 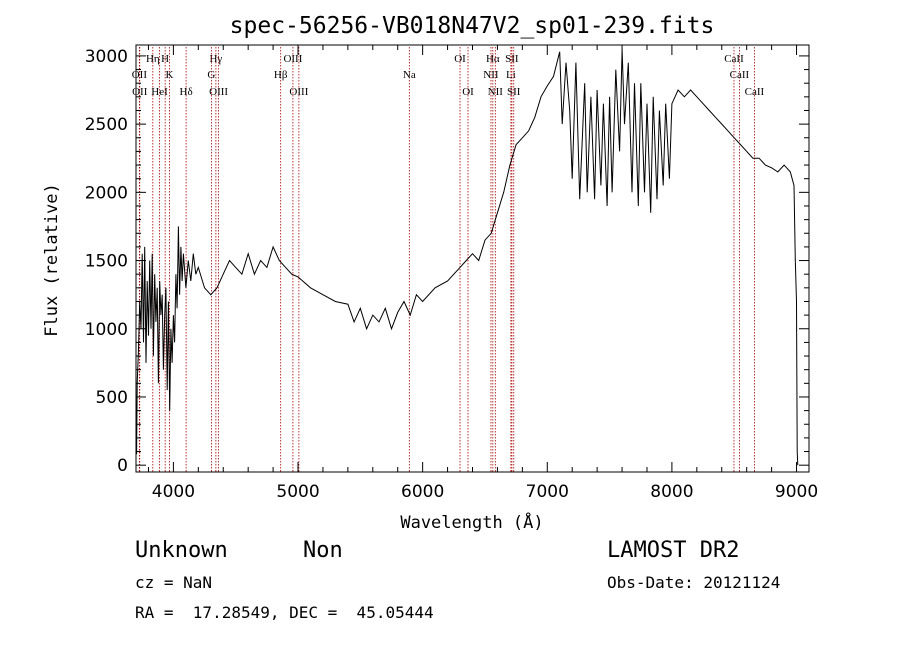 What do you see at coordinates (186, 92) in the screenshot?
I see `line-marker-label: Hδ` at bounding box center [186, 92].